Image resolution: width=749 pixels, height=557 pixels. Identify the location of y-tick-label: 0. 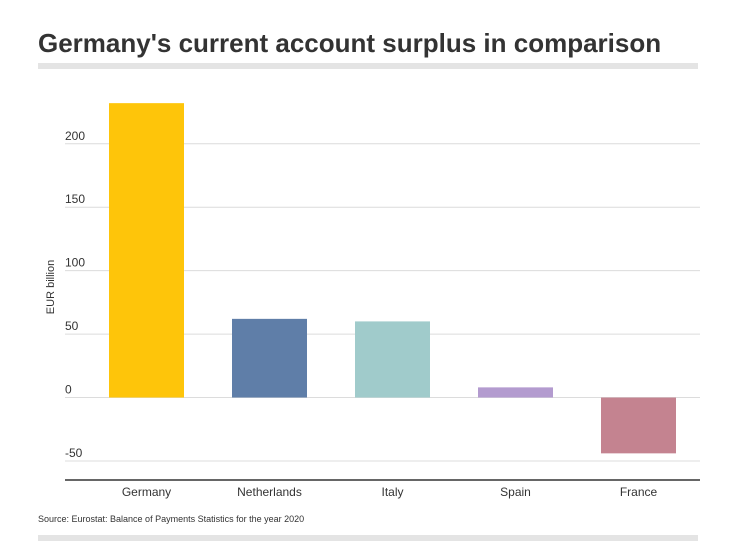
(68, 390).